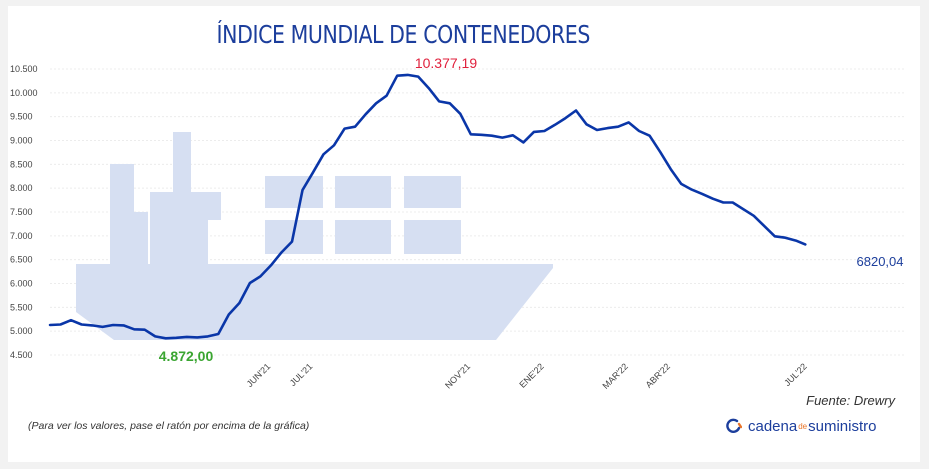 The width and height of the screenshot is (929, 469). What do you see at coordinates (403, 34) in the screenshot?
I see `chart-title: ÍNDICE MUNDIAL DE CONTENEDORES` at bounding box center [403, 34].